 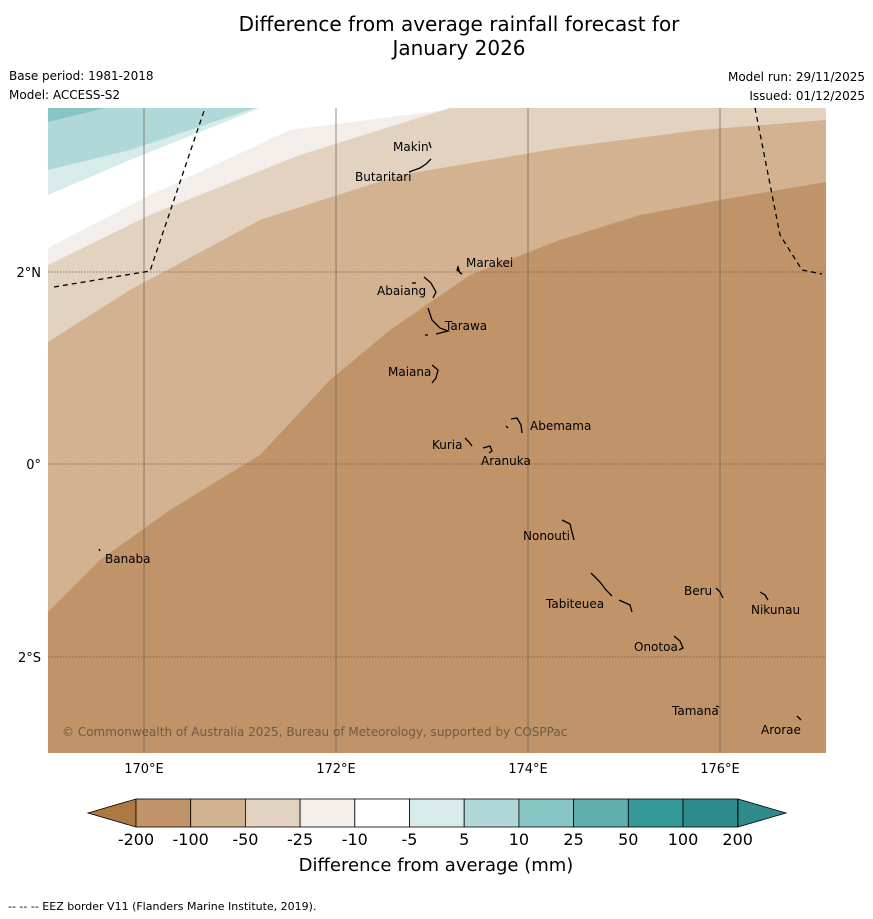 What do you see at coordinates (430, 287) in the screenshot?
I see `island-shape-abaiang` at bounding box center [430, 287].